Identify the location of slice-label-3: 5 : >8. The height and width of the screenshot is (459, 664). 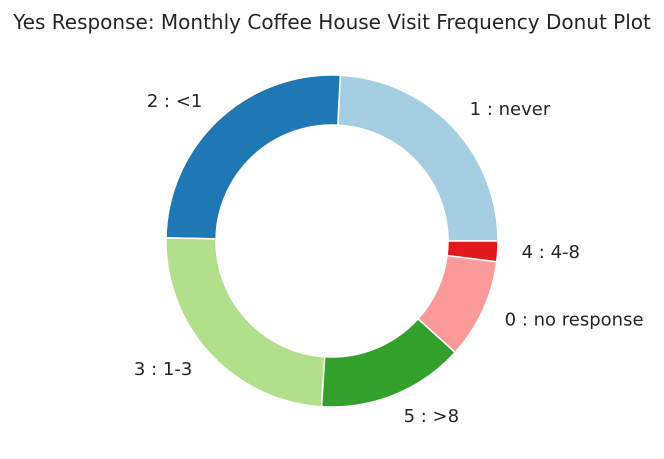
(432, 416).